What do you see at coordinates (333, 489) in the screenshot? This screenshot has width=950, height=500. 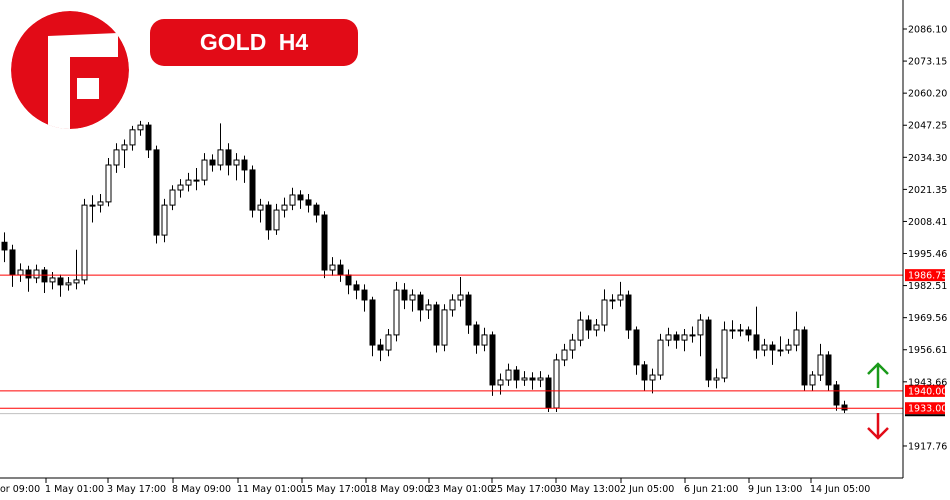 I see `x-tick-label: 15 May 17:00` at bounding box center [333, 489].